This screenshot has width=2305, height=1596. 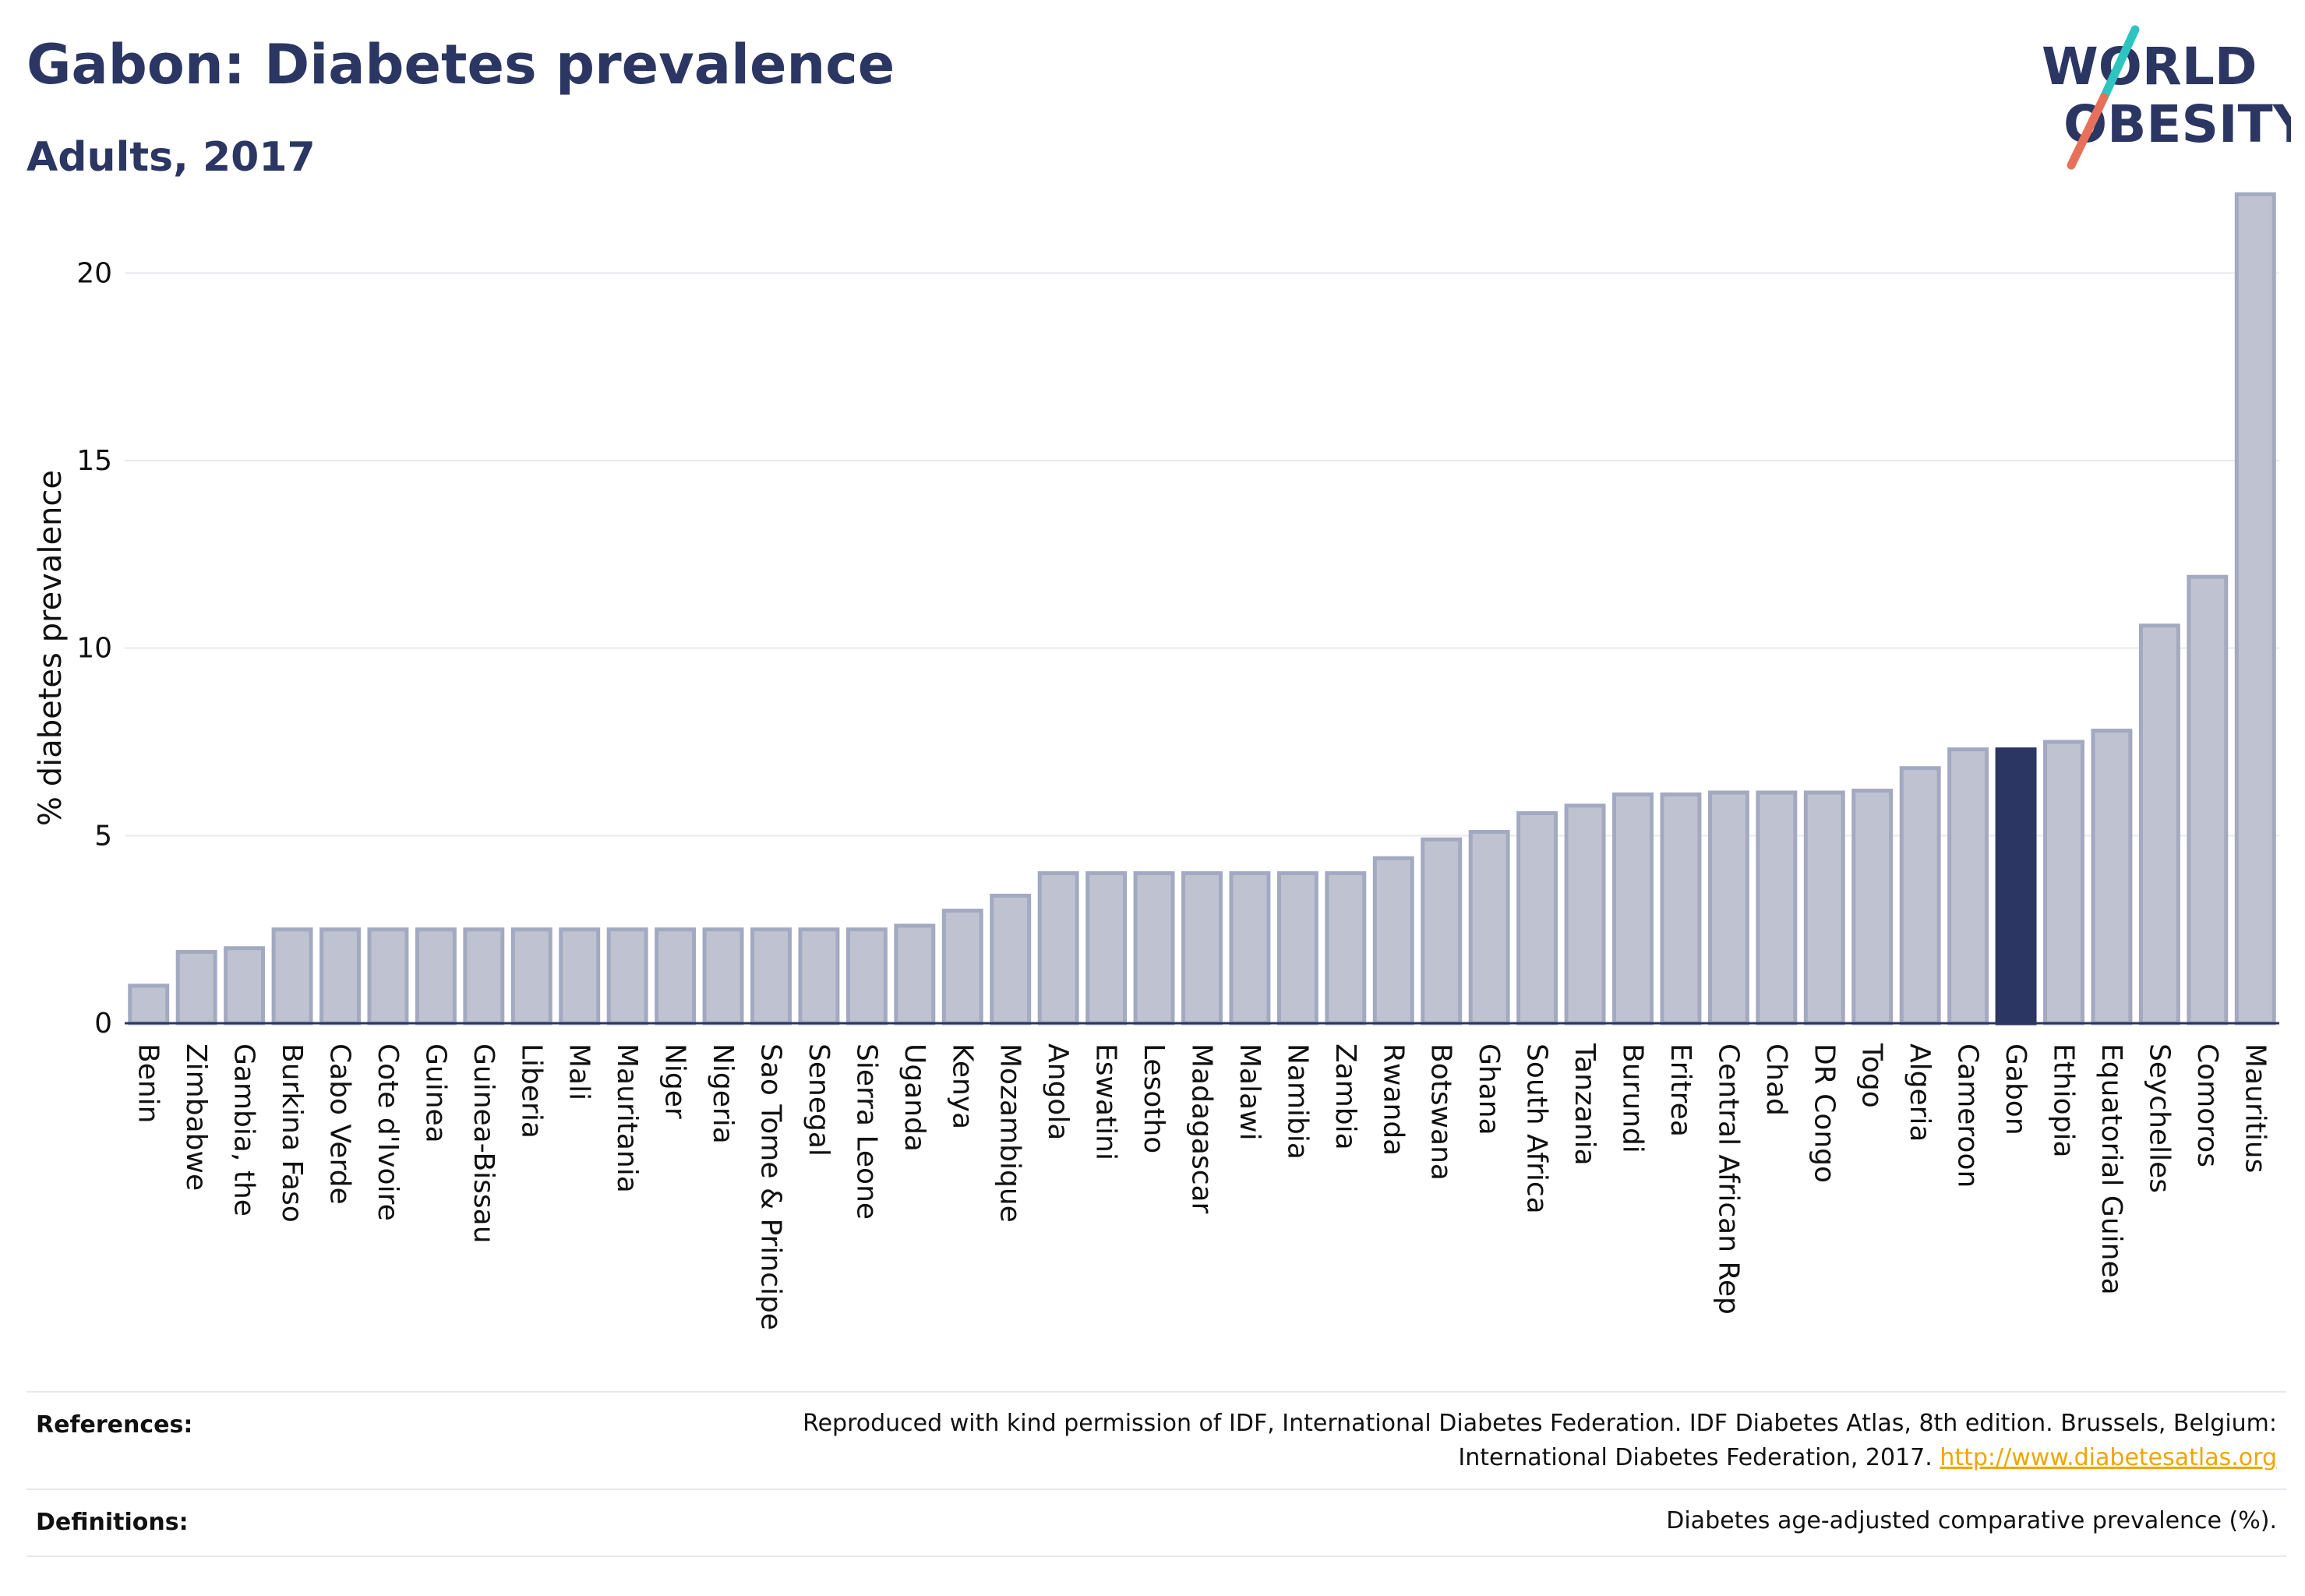 I want to click on x-tick-label: Zambia, so click(x=1345, y=1096).